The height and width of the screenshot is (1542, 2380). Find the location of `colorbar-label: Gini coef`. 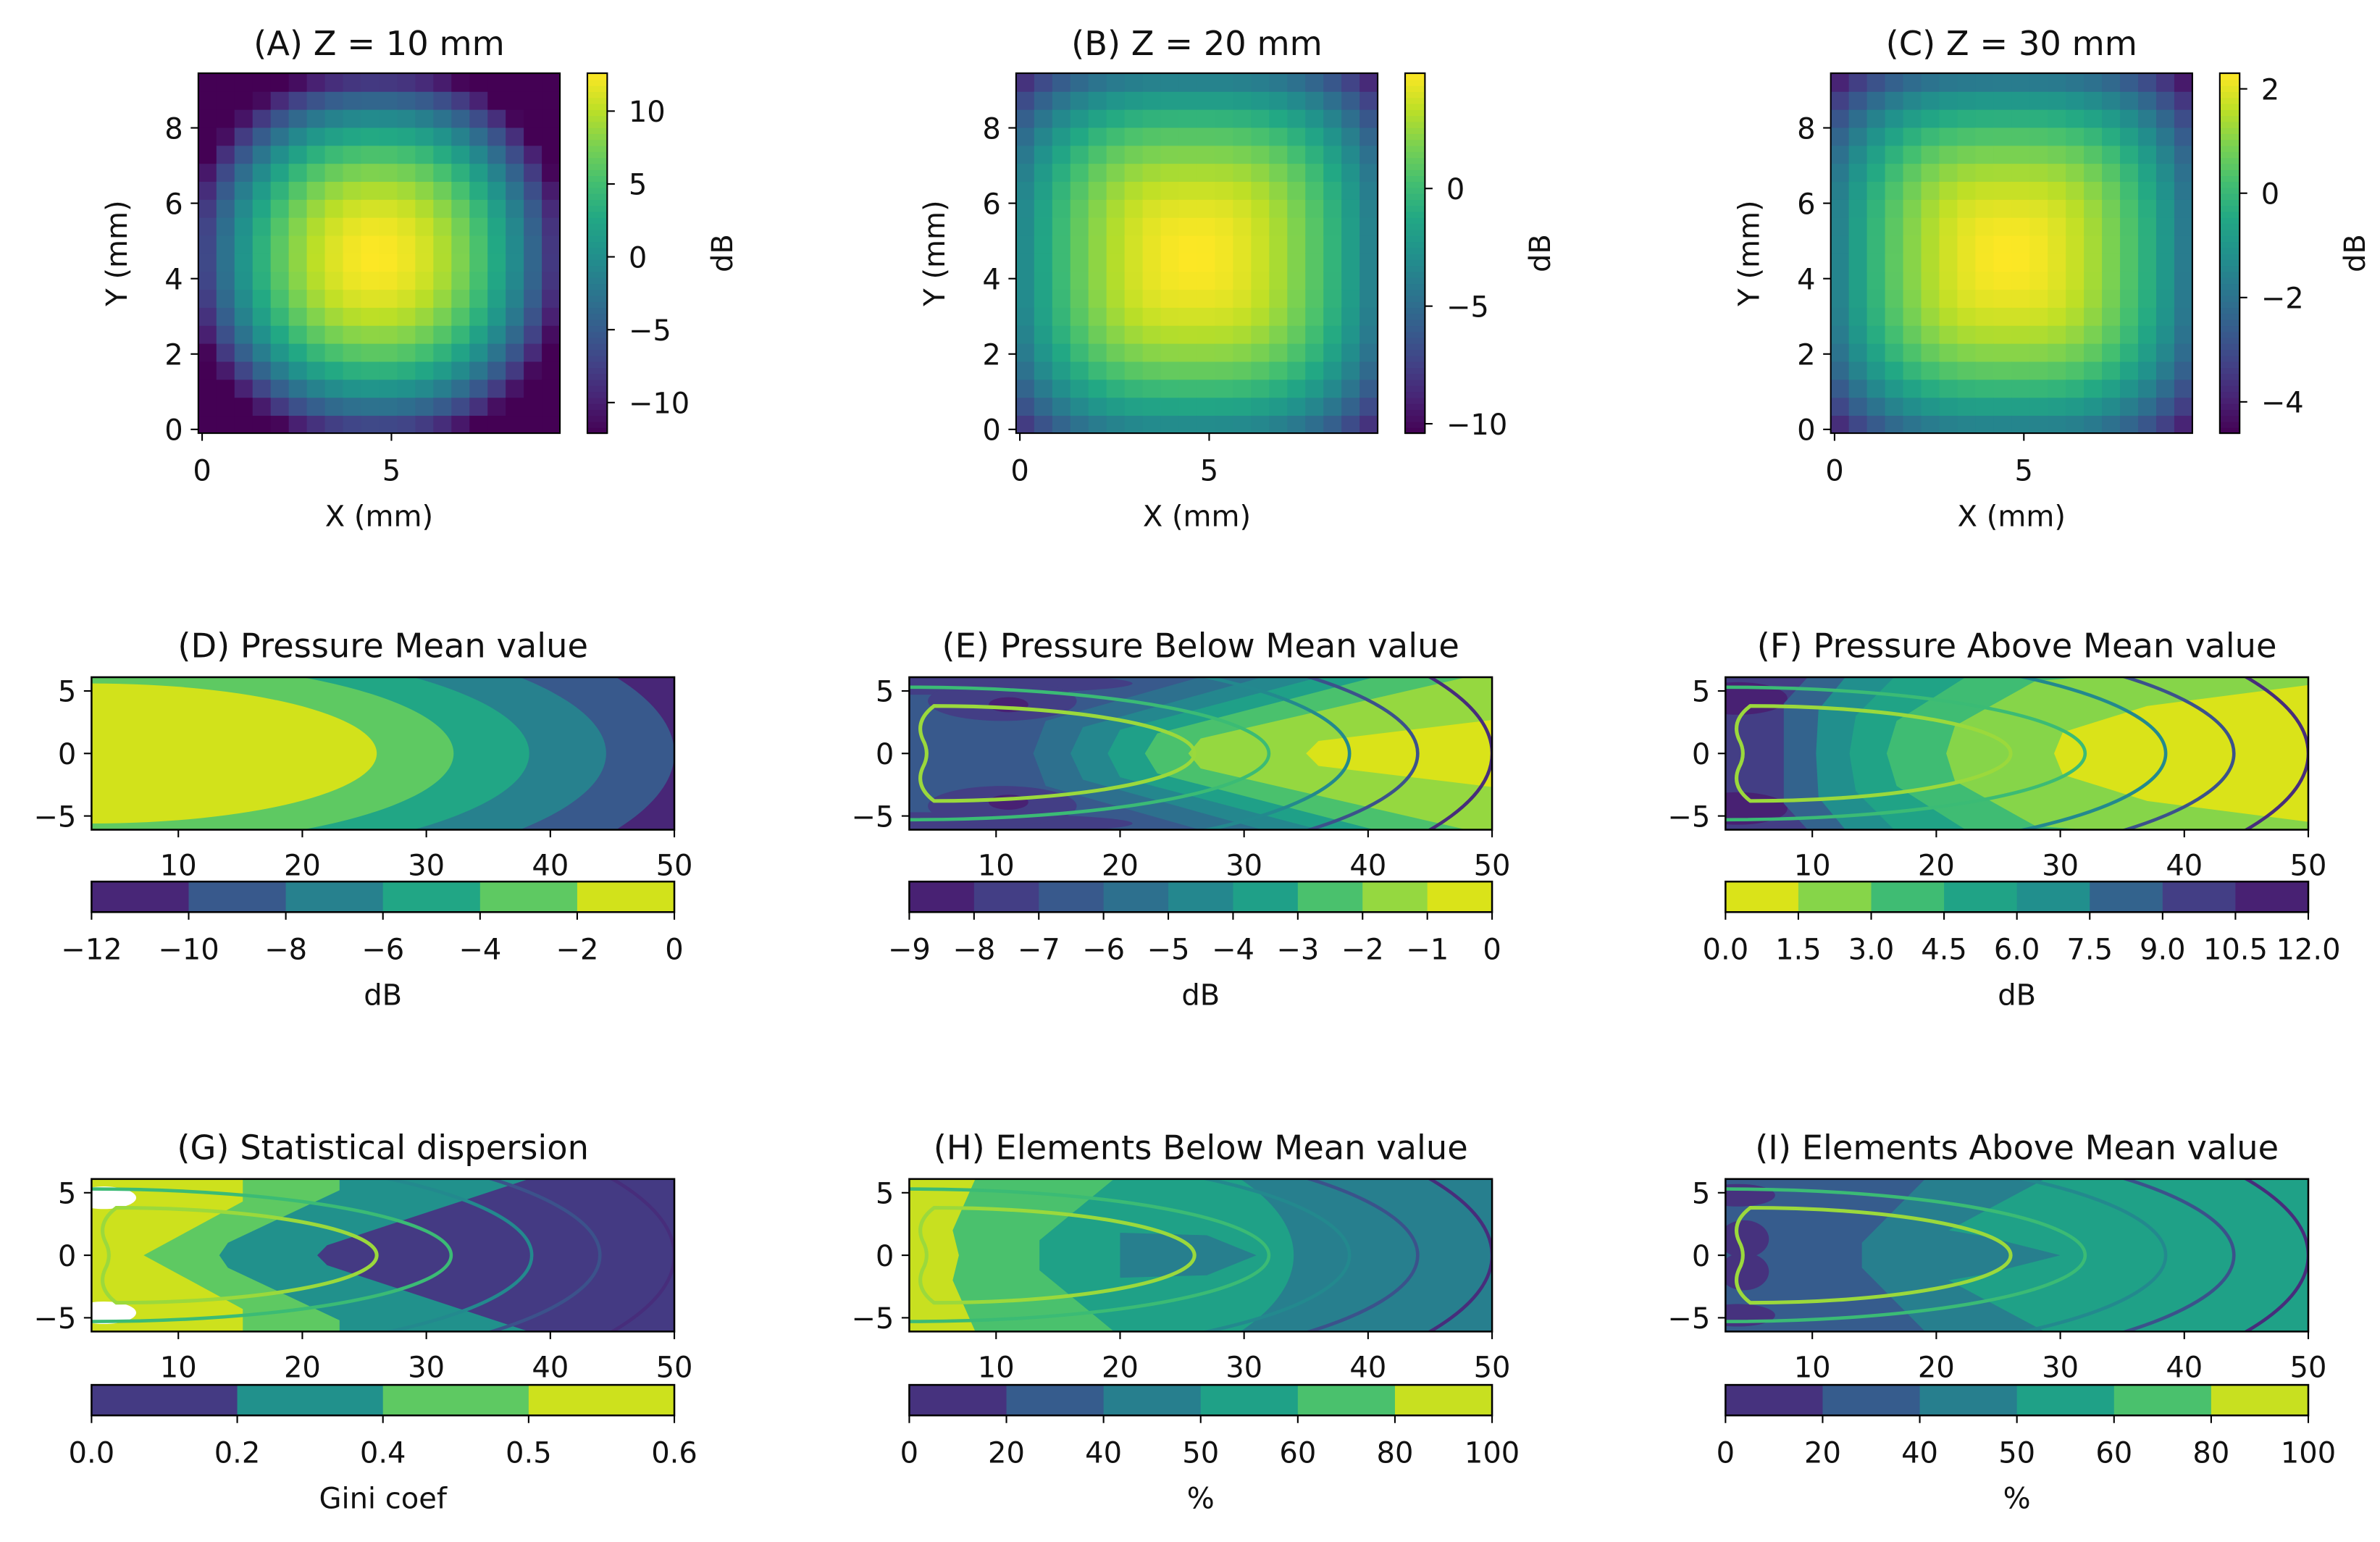

colorbar-label: Gini coef is located at coordinates (383, 1499).